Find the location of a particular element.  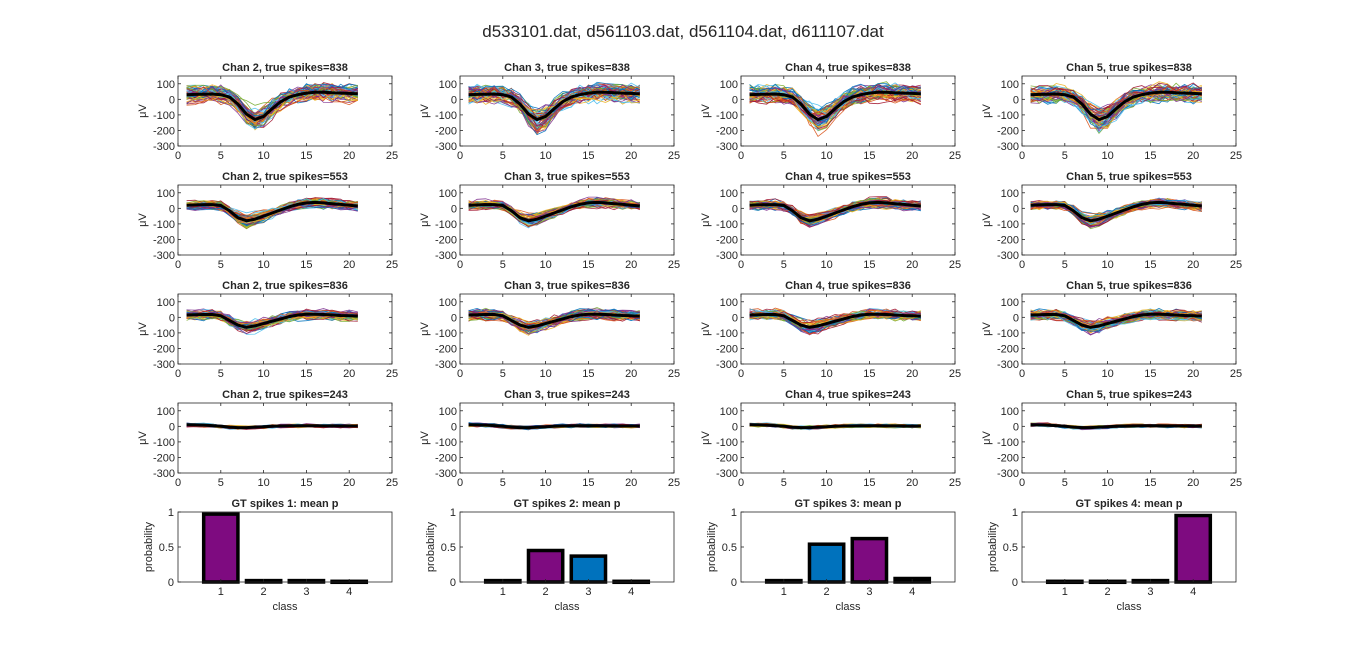

panel-title: Chan 2, true spikes=836 is located at coordinates (285, 286).